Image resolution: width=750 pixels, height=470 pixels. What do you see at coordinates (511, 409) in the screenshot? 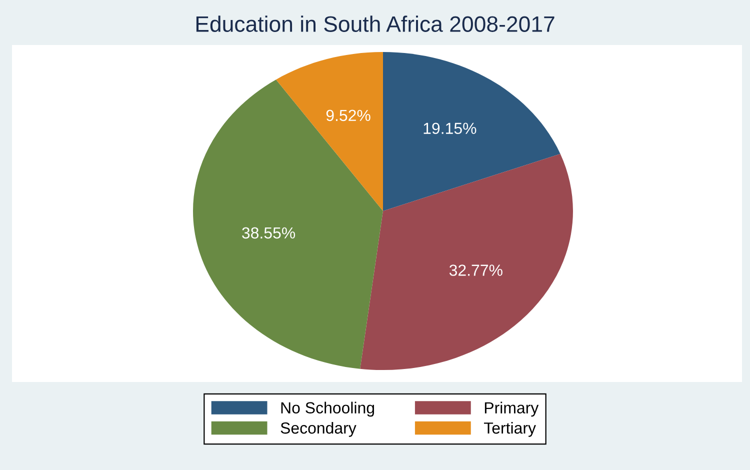
I see `legend-label: Primary` at bounding box center [511, 409].